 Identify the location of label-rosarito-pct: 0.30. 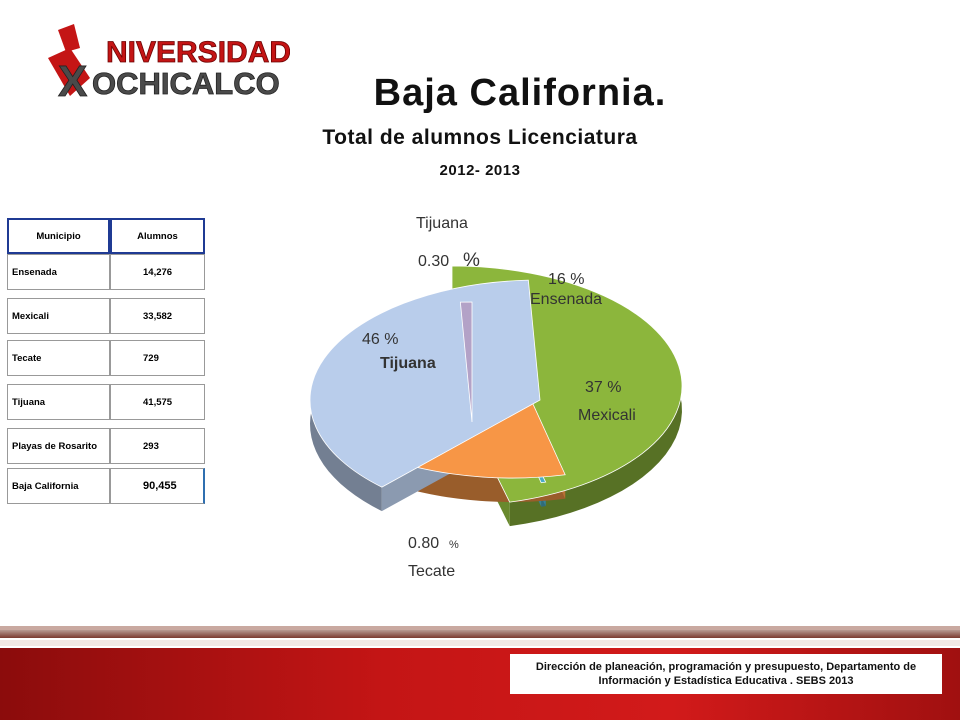
(433, 261).